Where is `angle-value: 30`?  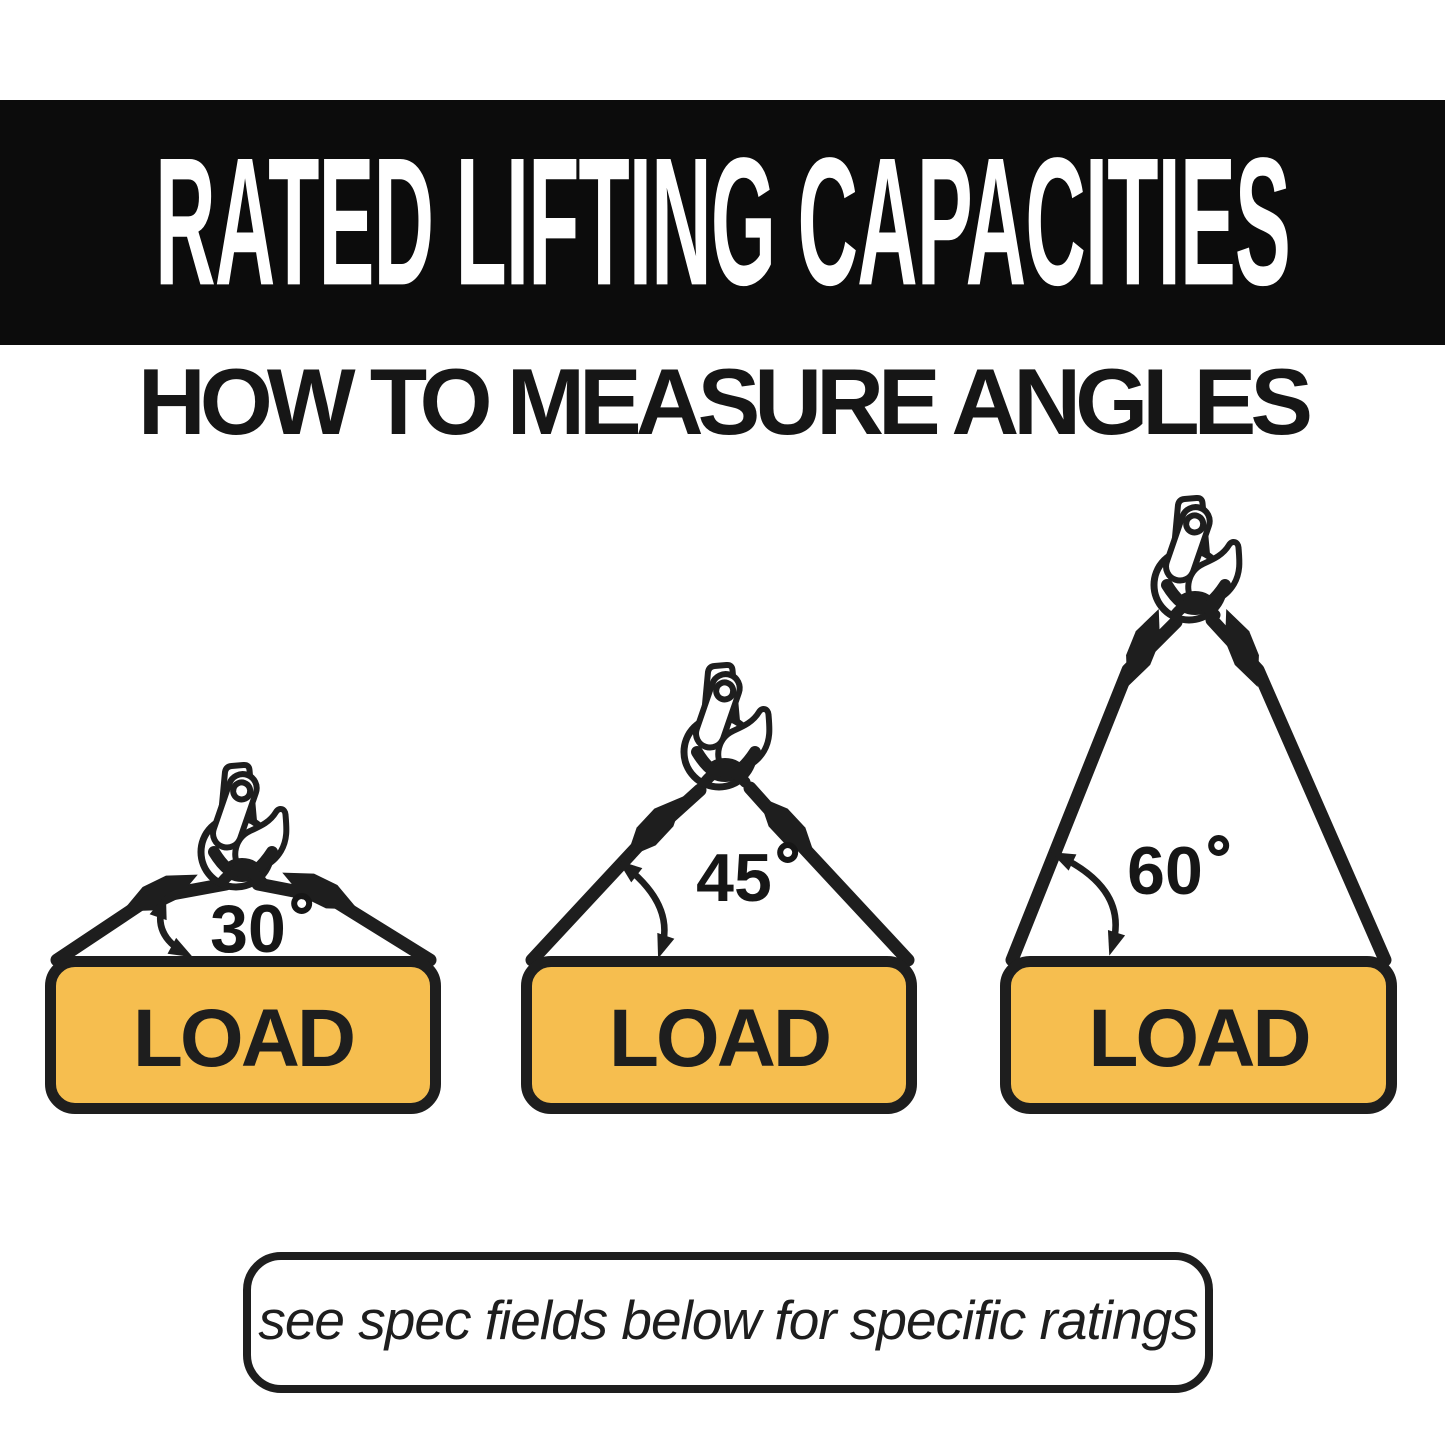
angle-value: 30 is located at coordinates (248, 929).